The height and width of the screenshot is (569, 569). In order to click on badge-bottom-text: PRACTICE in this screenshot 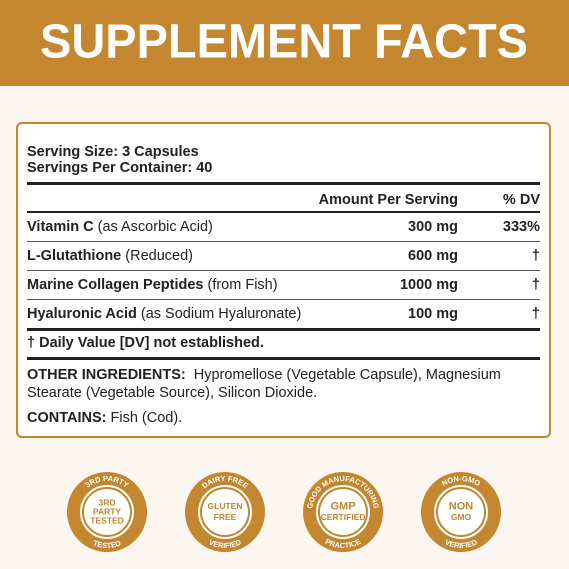, I will do `click(343, 543)`.